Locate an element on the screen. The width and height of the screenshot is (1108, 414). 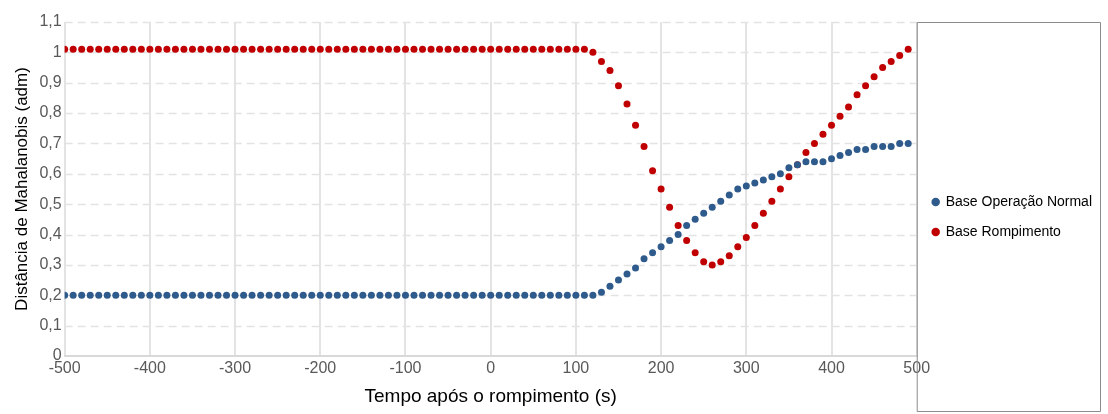
y-tick-label: 0,8 is located at coordinates (50, 112).